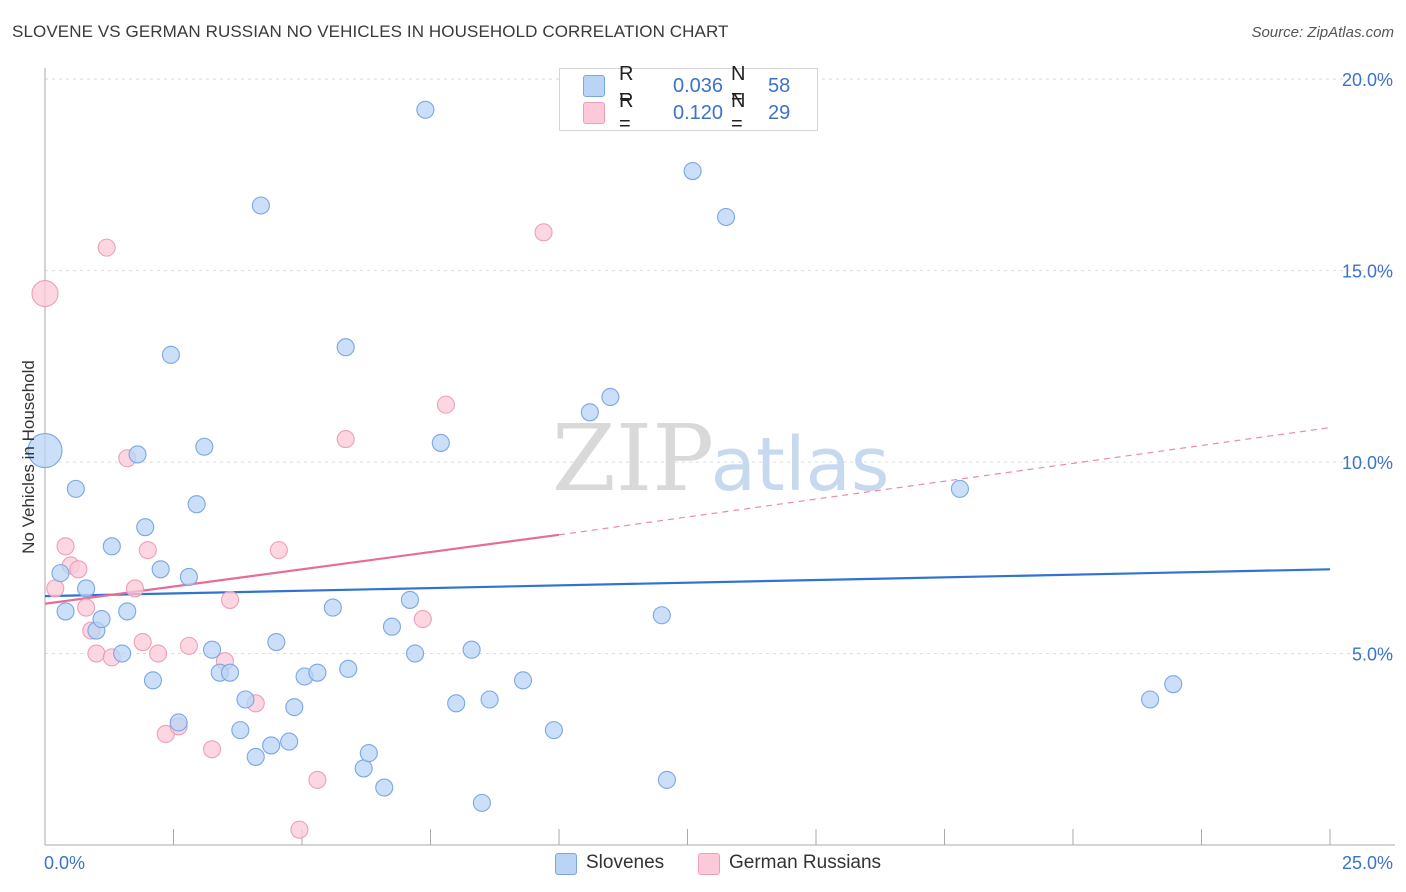 Image resolution: width=1406 pixels, height=892 pixels. I want to click on legend-label-german-russians: German Russians, so click(805, 862).